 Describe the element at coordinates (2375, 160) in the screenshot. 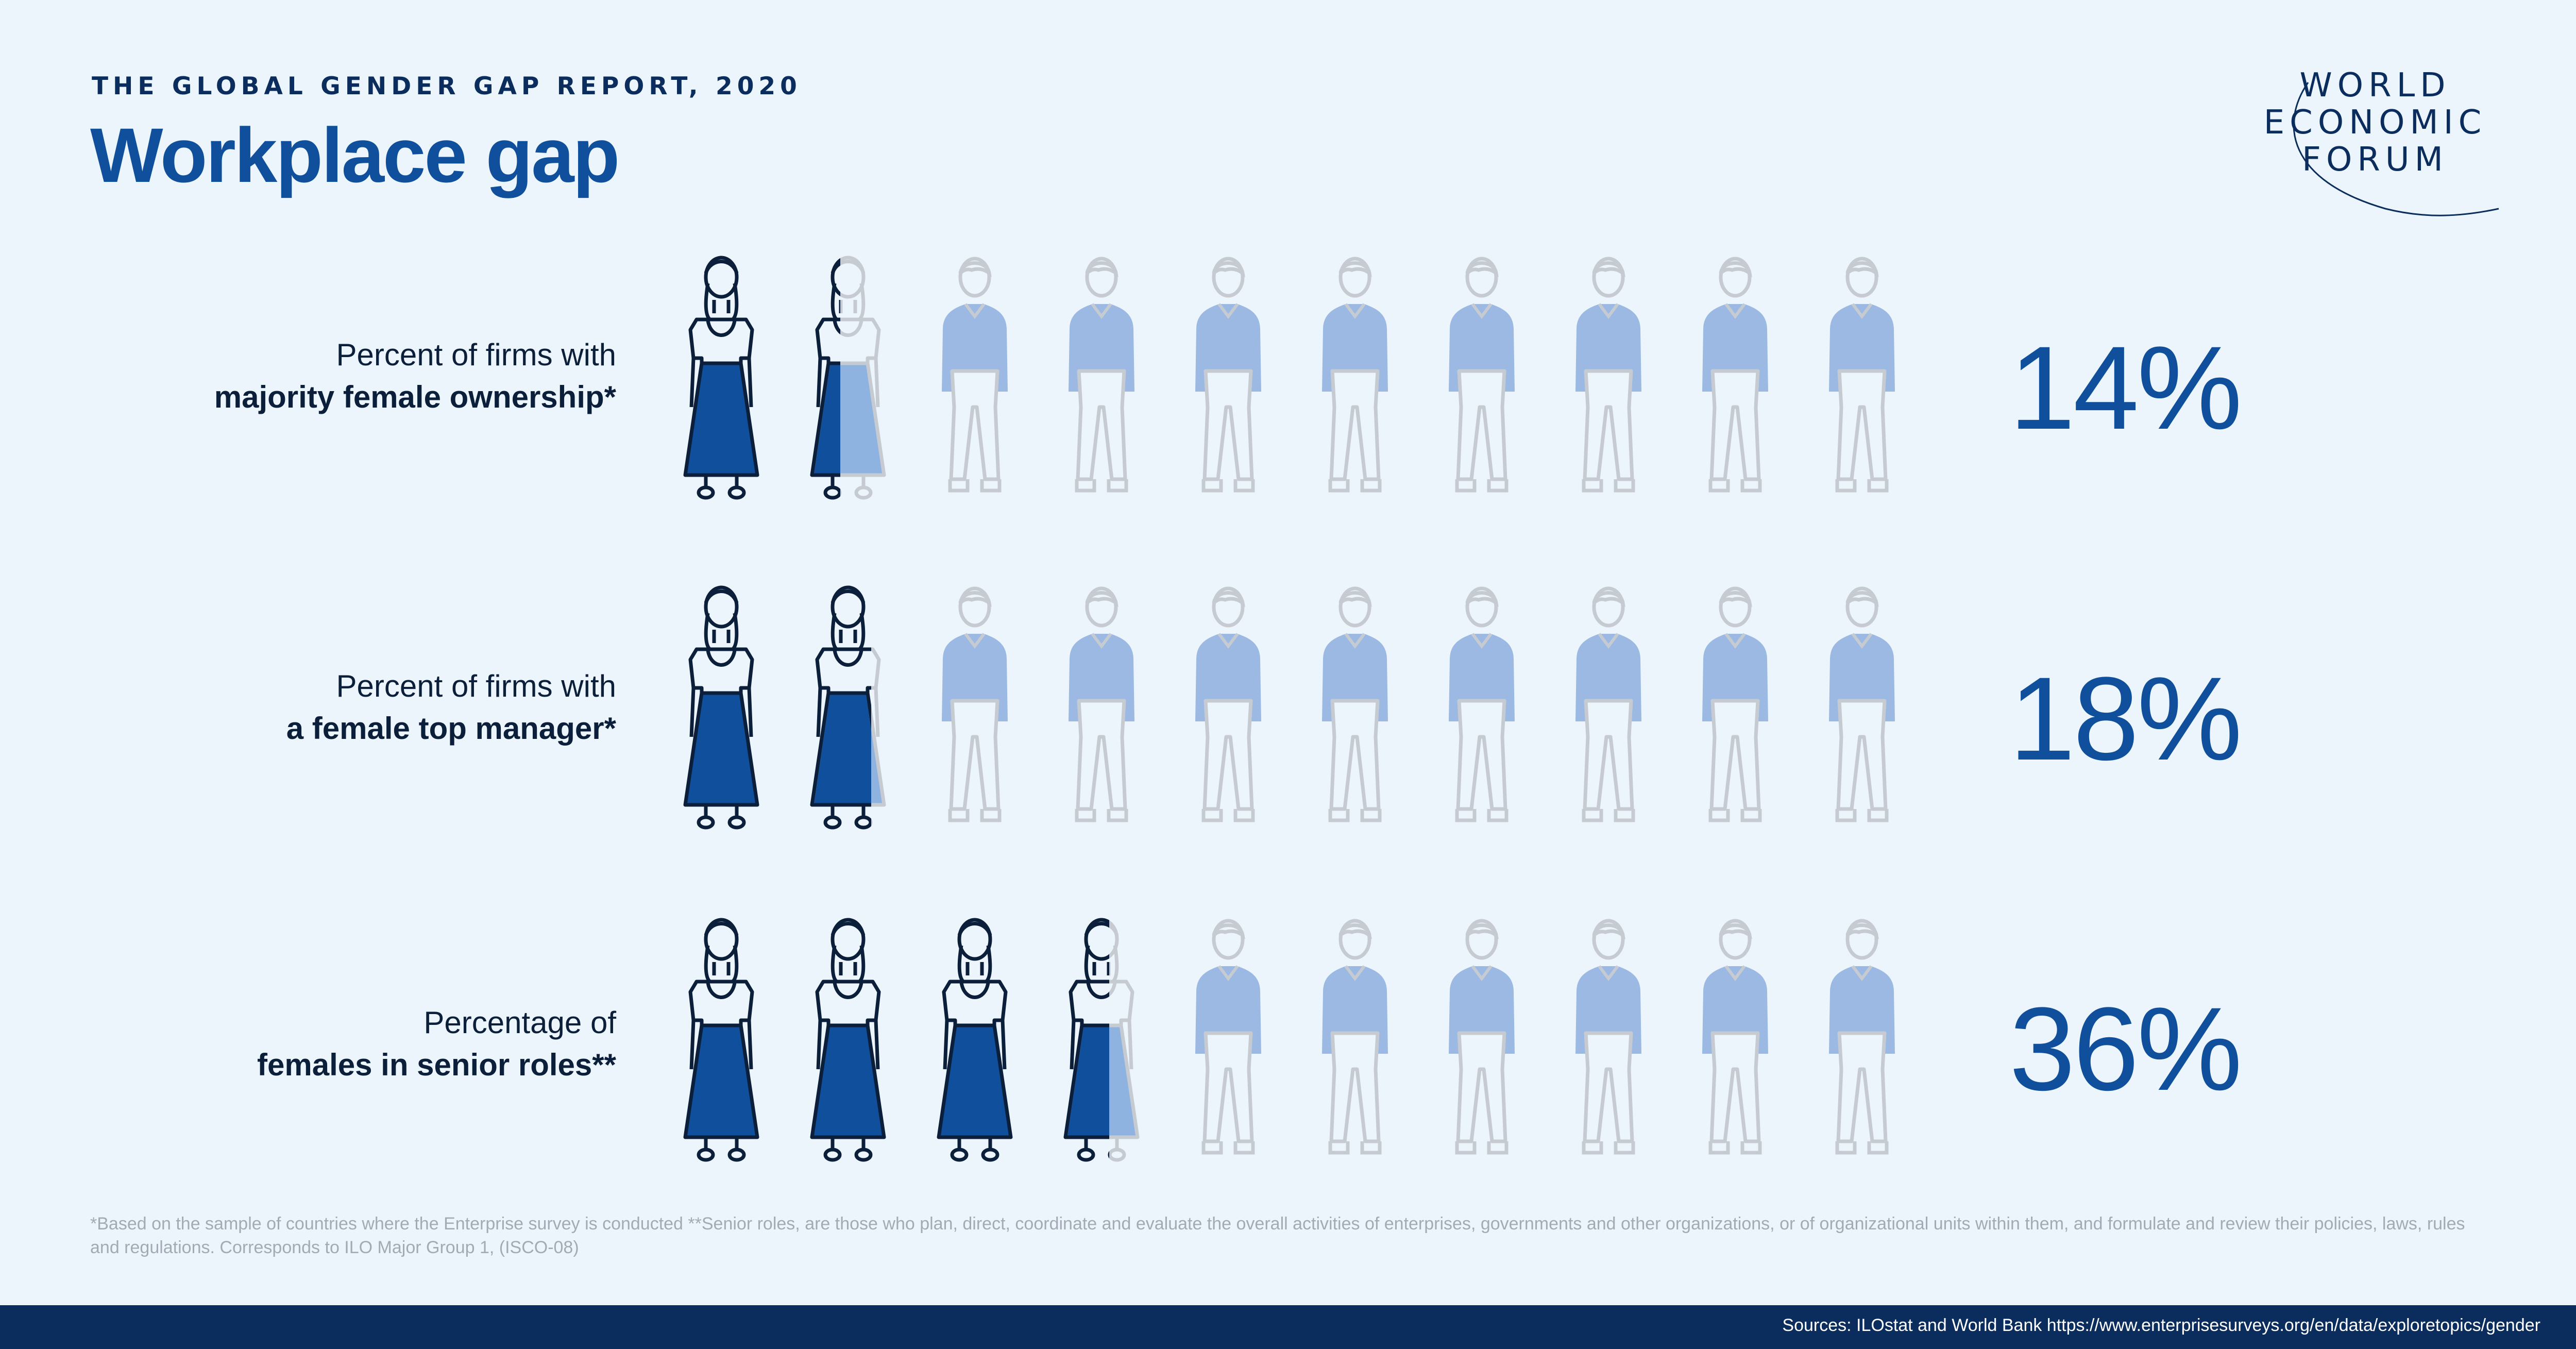

I see `logo-word-3: FORUM` at that location.